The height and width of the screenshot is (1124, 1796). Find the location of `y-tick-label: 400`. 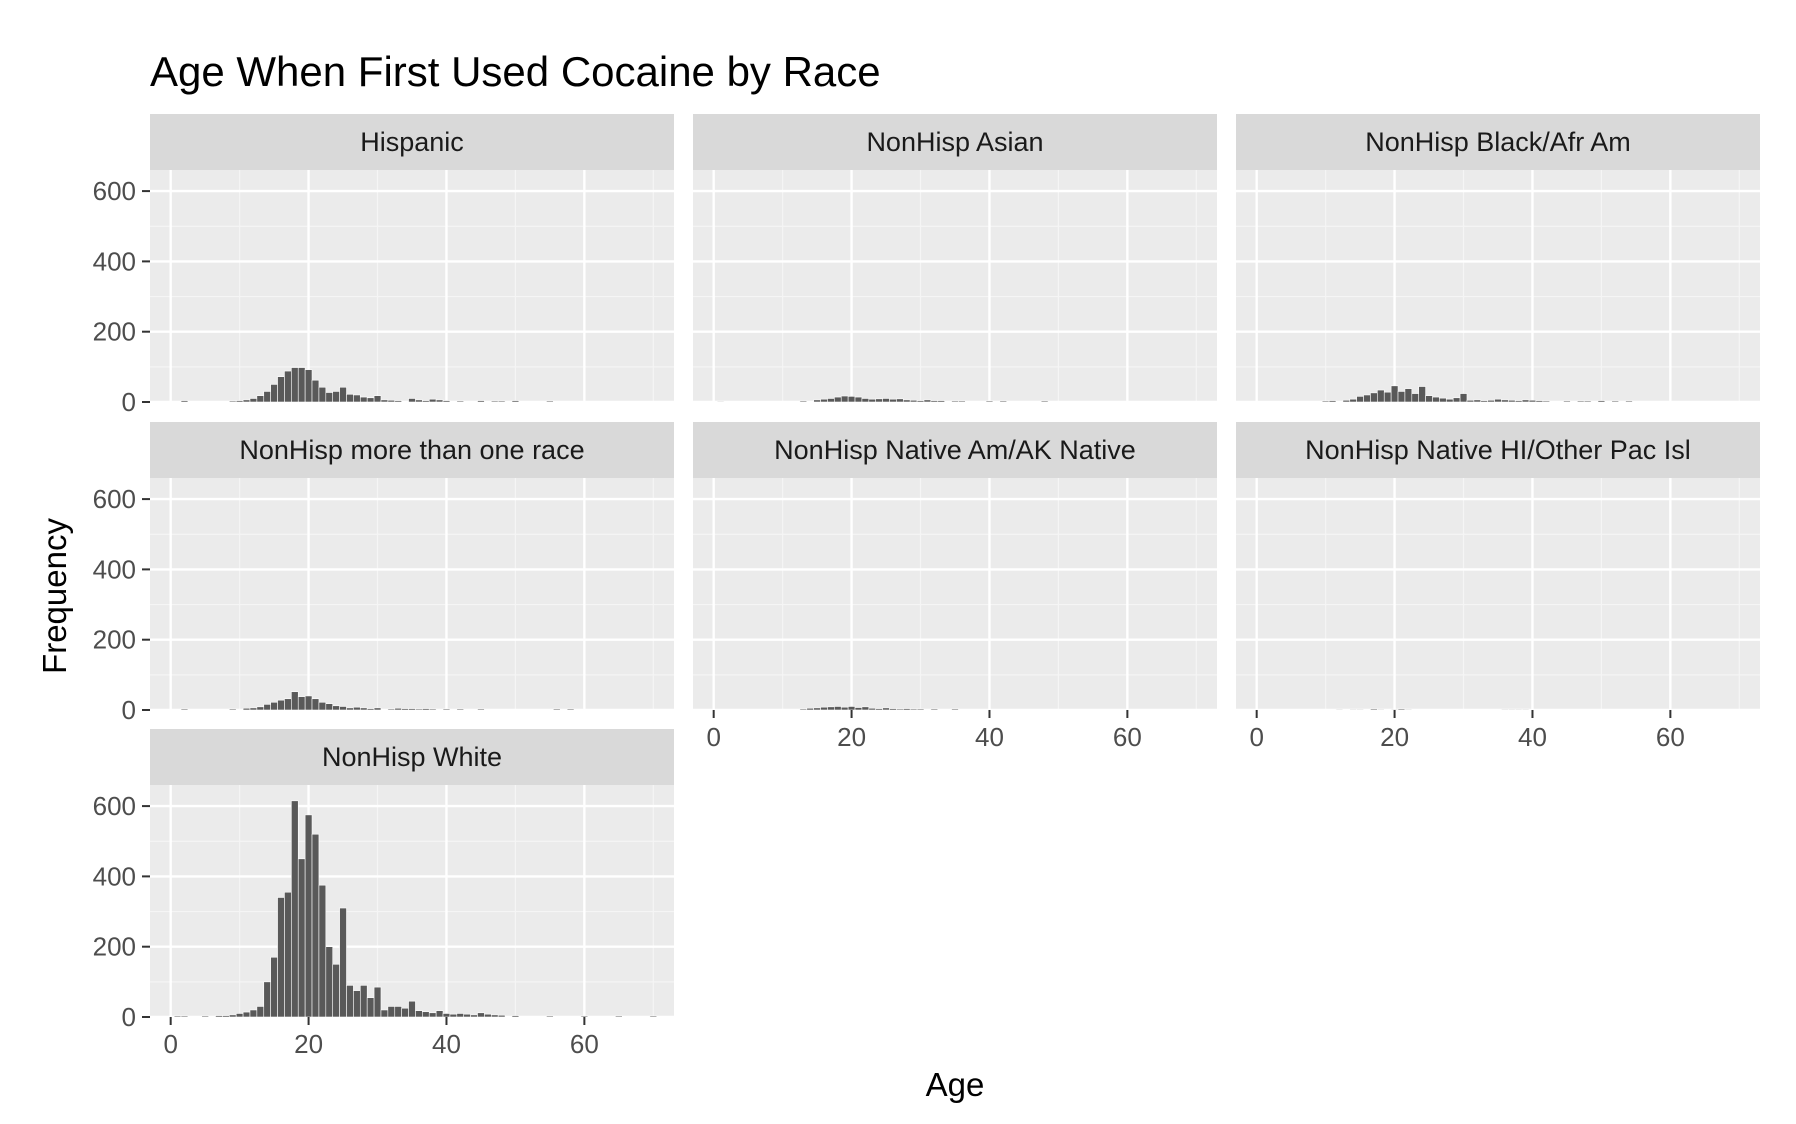

y-tick-label: 400 is located at coordinates (114, 261).